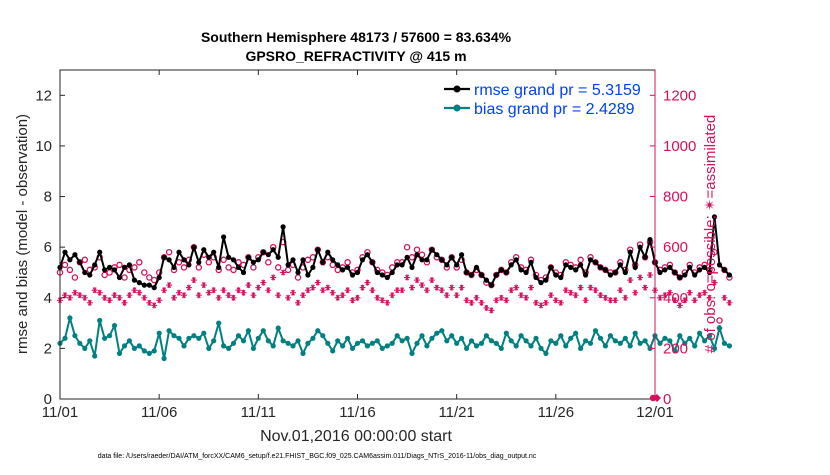  Describe the element at coordinates (355, 56) in the screenshot. I see `chart-subtitle: GPSRO_REFRACTIVITY @ 415 m` at that location.